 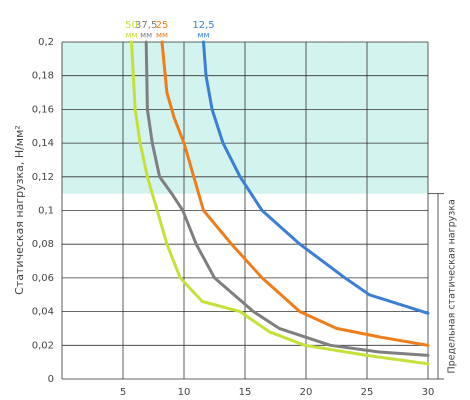 What do you see at coordinates (43, 177) in the screenshot?
I see `y-tick-label: 0,12` at bounding box center [43, 177].